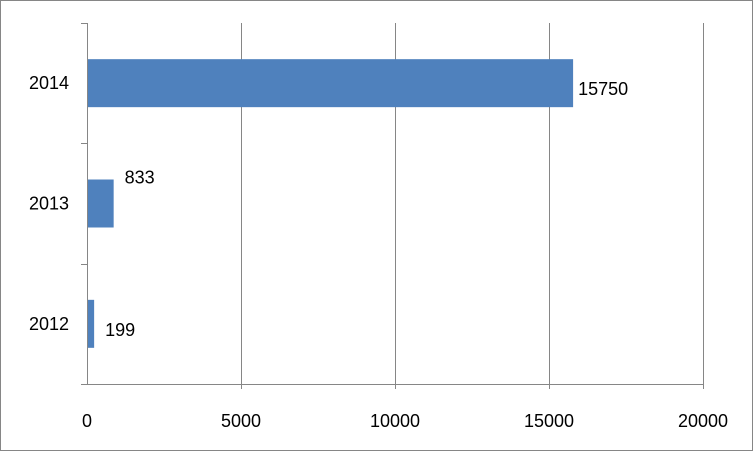  Describe the element at coordinates (120, 330) in the screenshot. I see `data-label-2012: 199` at that location.